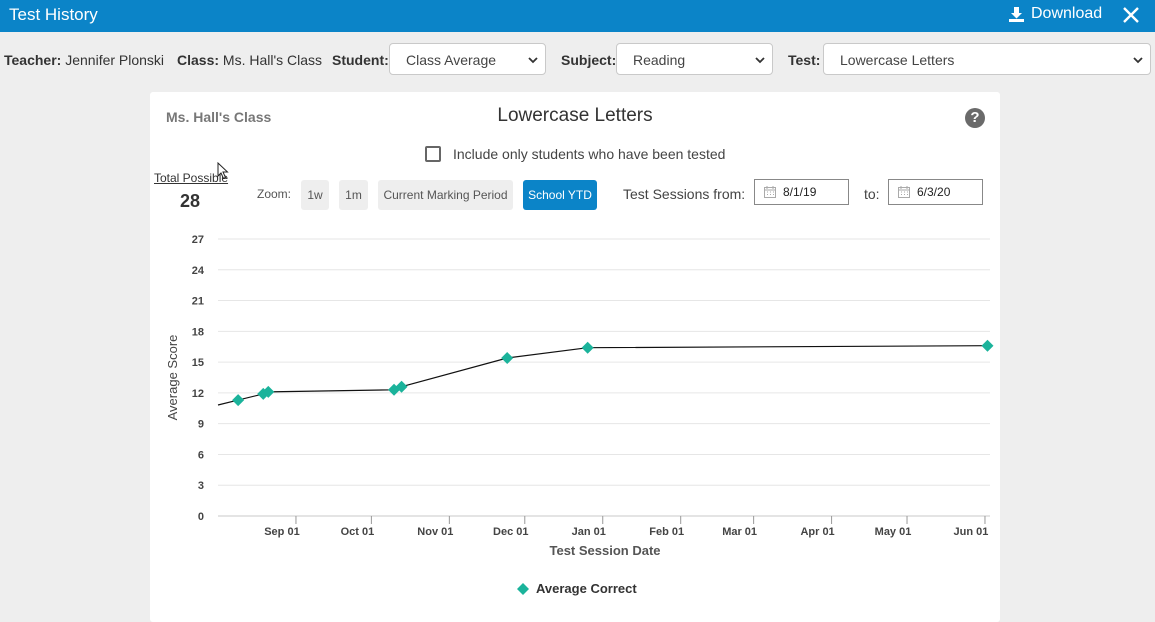  What do you see at coordinates (510, 532) in the screenshot?
I see `x-tick-label: Dec 01` at bounding box center [510, 532].